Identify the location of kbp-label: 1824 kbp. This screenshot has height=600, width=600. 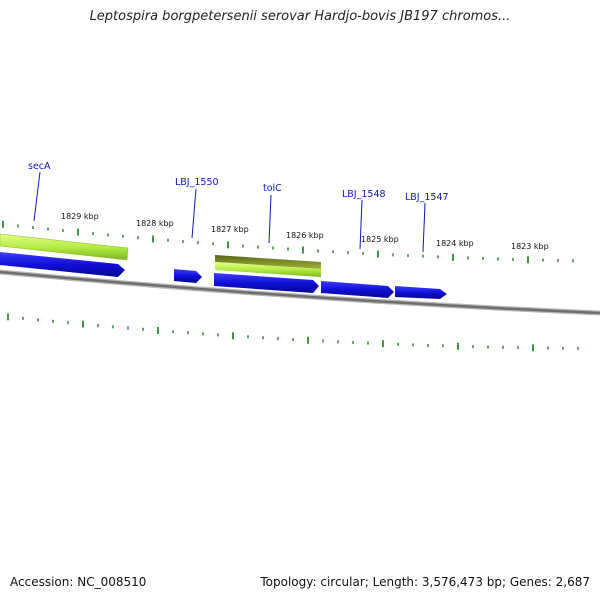
(455, 243).